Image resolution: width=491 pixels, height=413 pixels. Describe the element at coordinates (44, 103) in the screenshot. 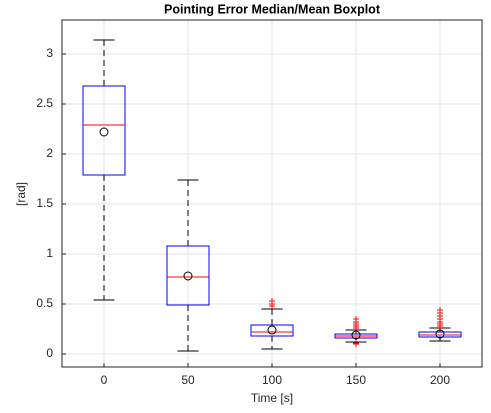

I see `y-tick-label: 2.5` at that location.